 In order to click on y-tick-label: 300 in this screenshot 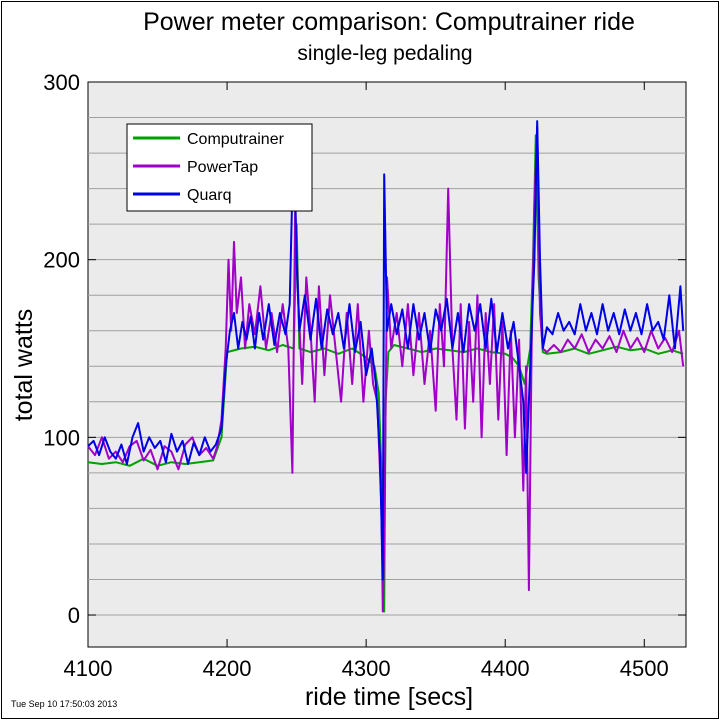, I will do `click(61, 82)`.